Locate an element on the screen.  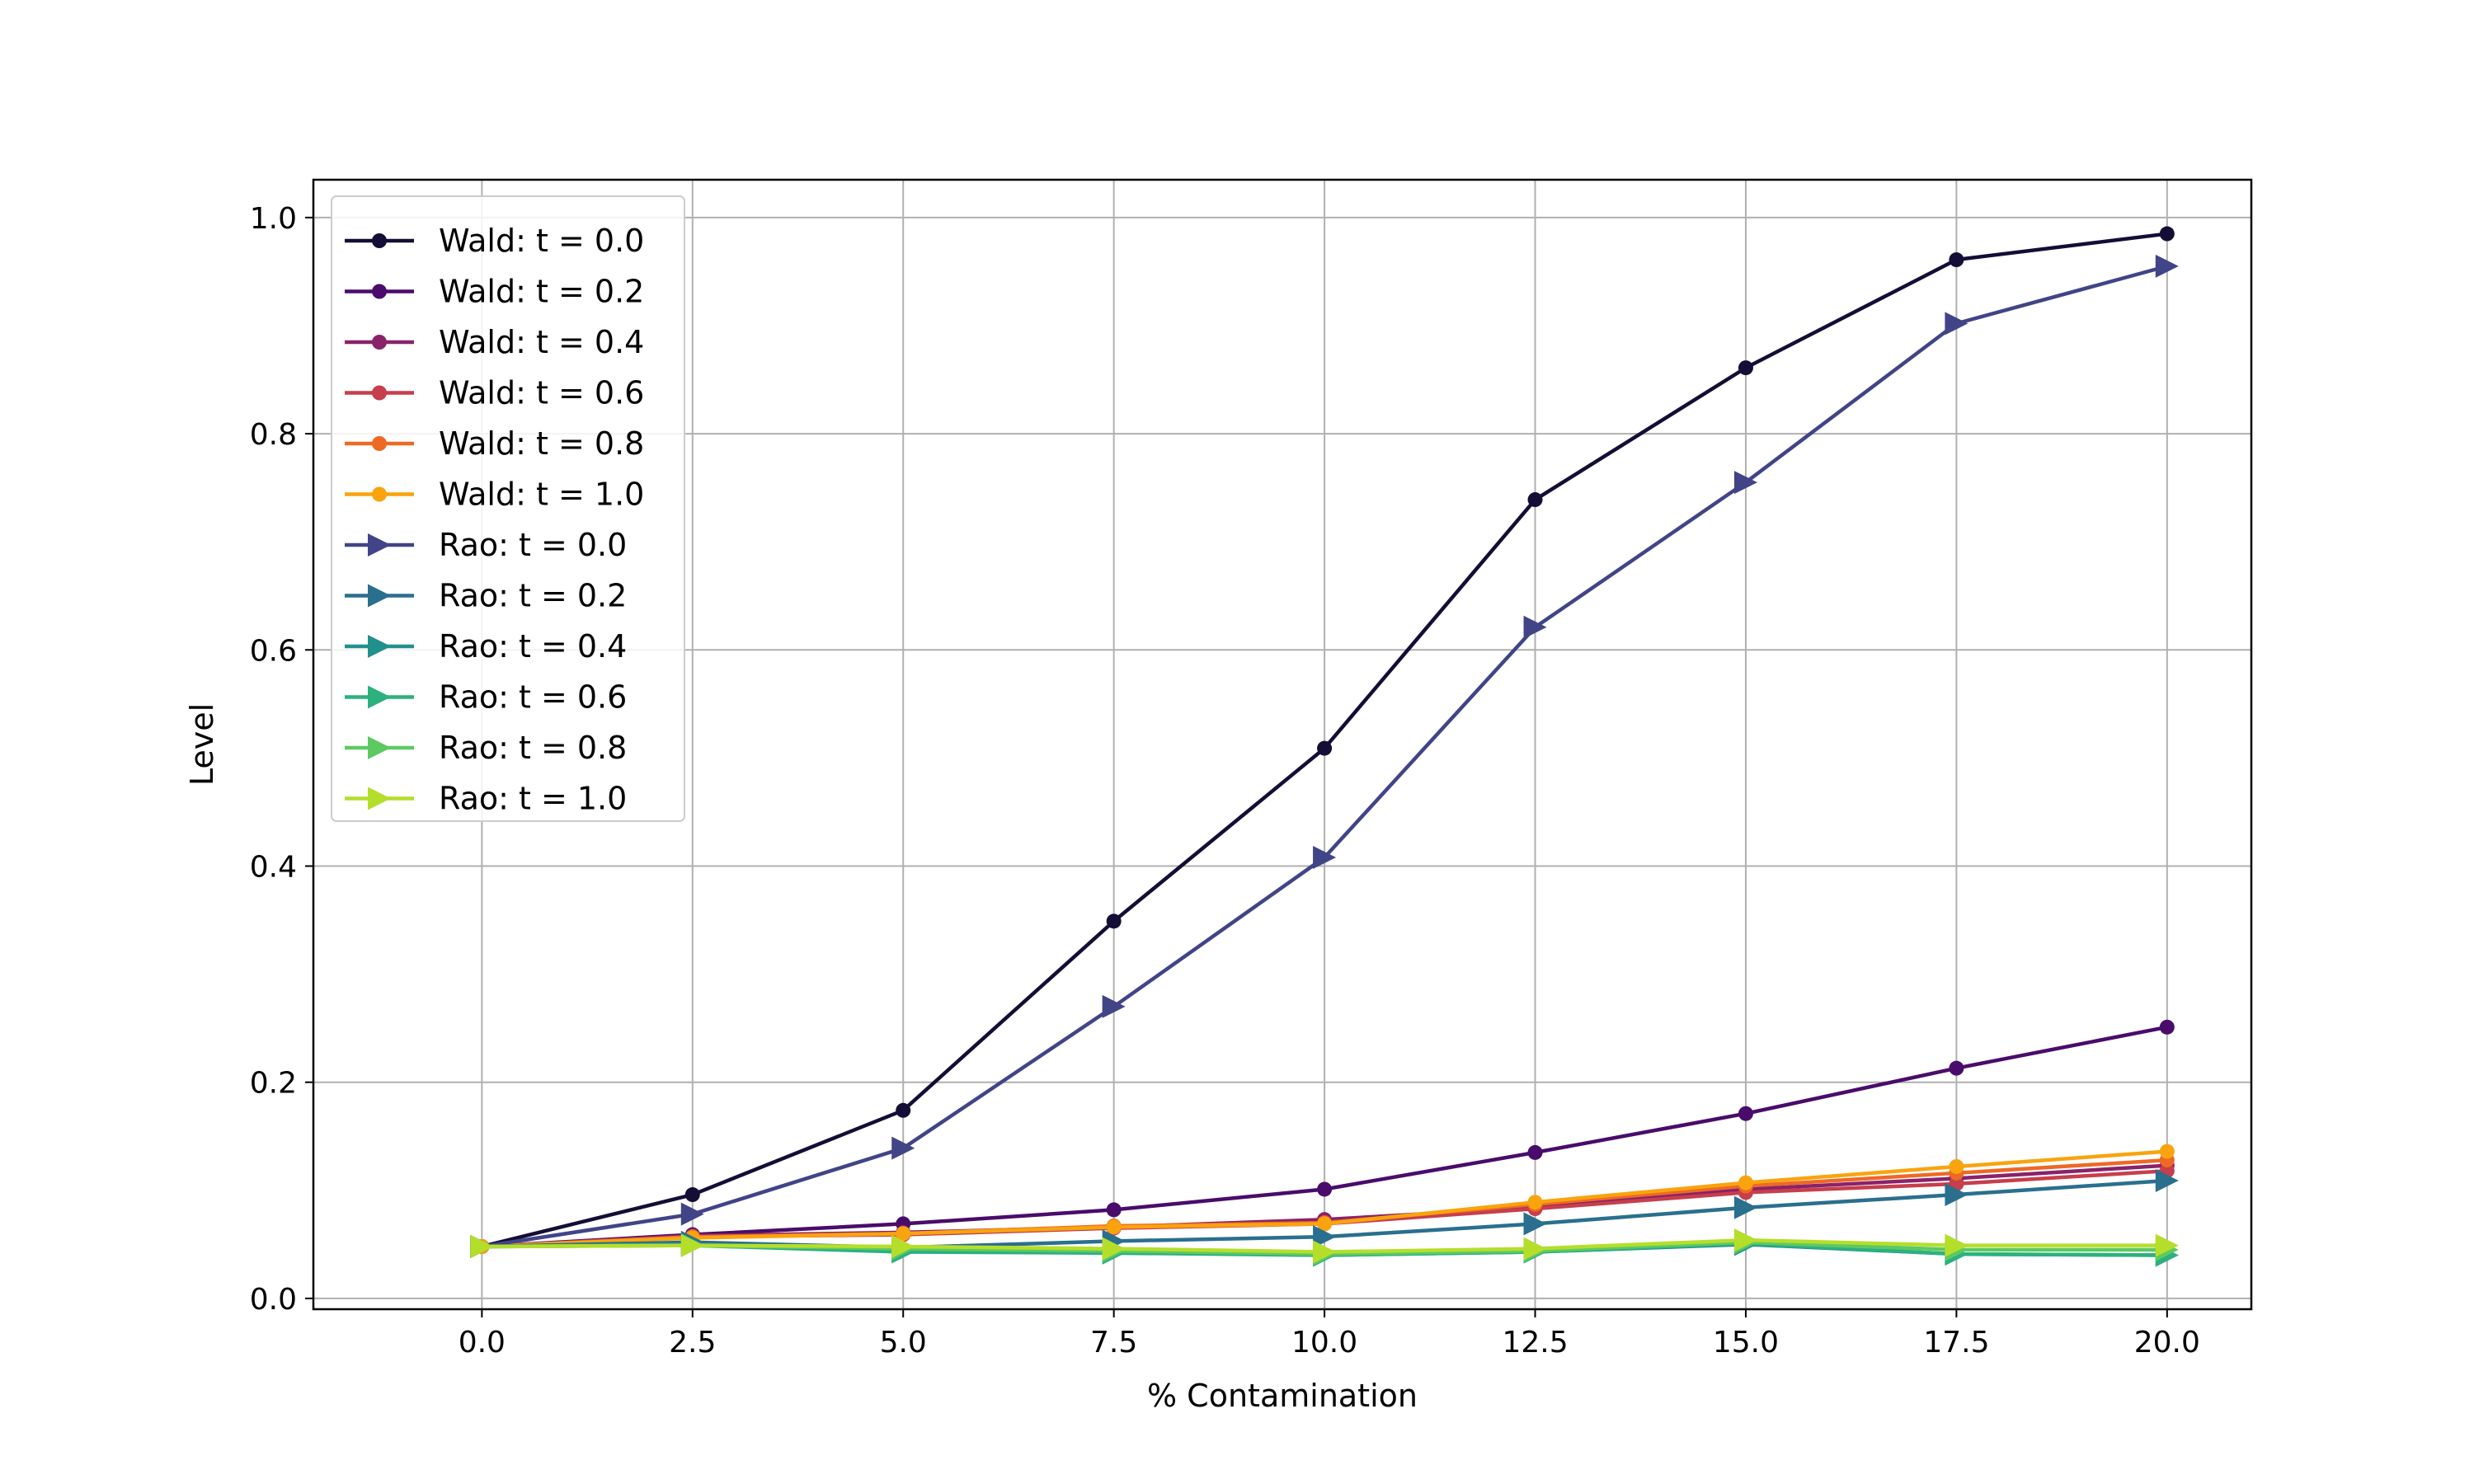
legend-label: Rao: t = 0.8 is located at coordinates (533, 748).